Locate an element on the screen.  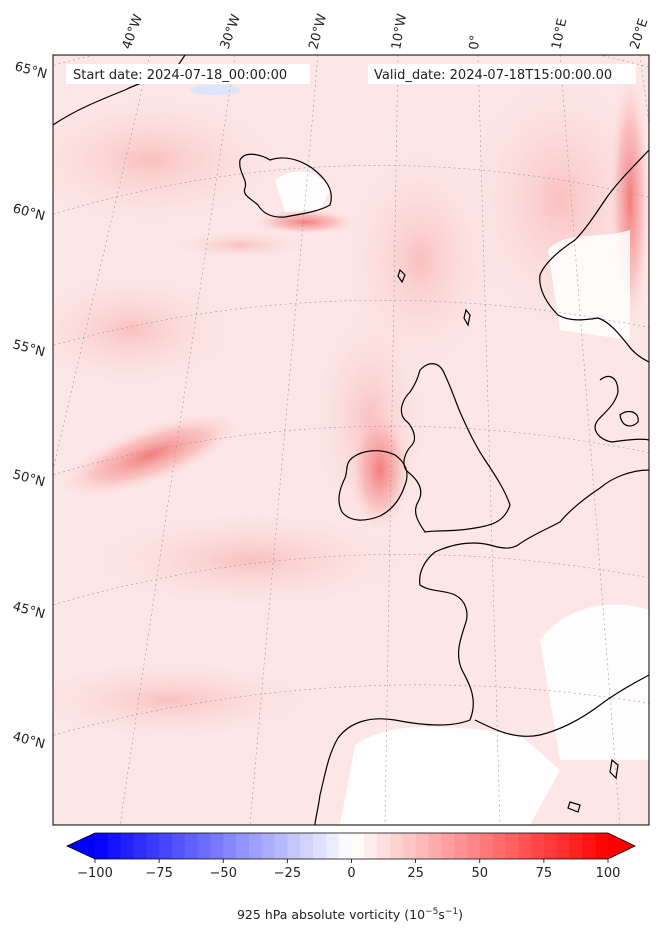
lat-label: 50°N is located at coordinates (29, 478).